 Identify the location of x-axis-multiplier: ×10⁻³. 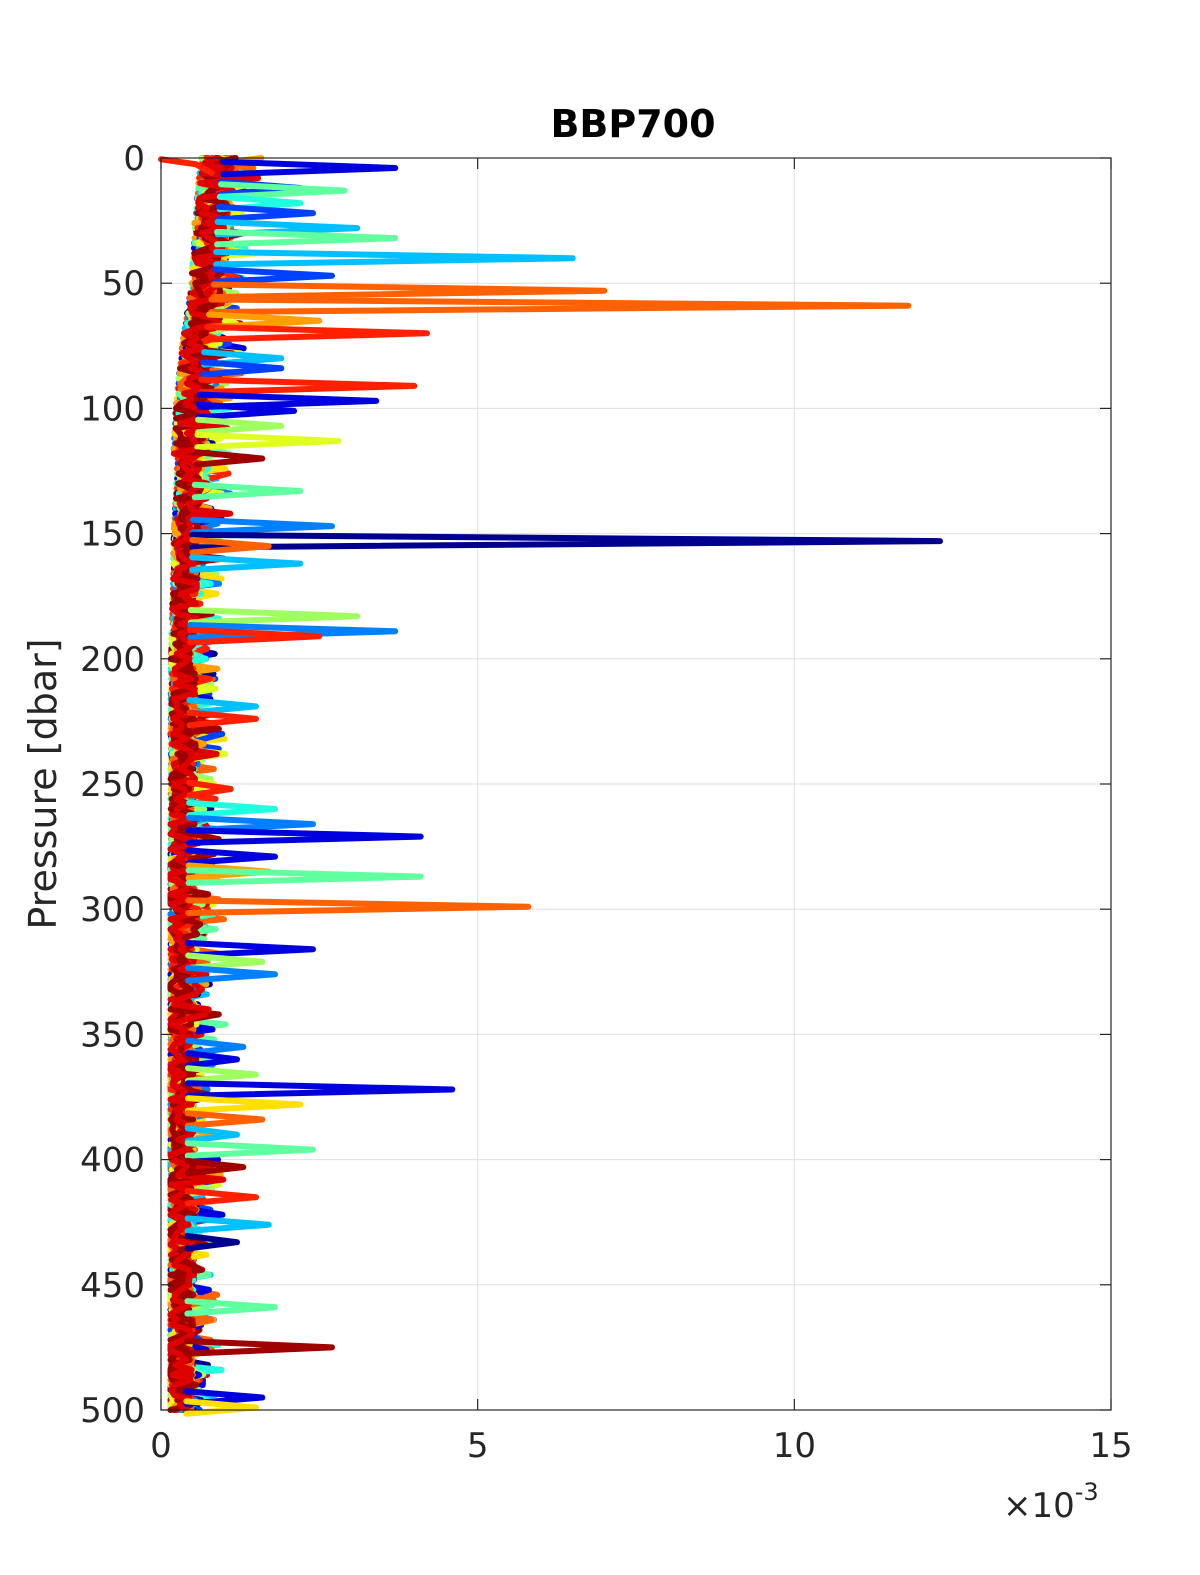
(1051, 1502).